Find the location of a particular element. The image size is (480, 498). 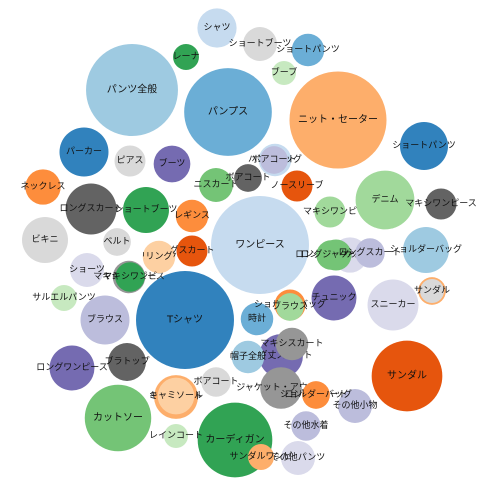

bubble: グスカート is located at coordinates (192, 251).